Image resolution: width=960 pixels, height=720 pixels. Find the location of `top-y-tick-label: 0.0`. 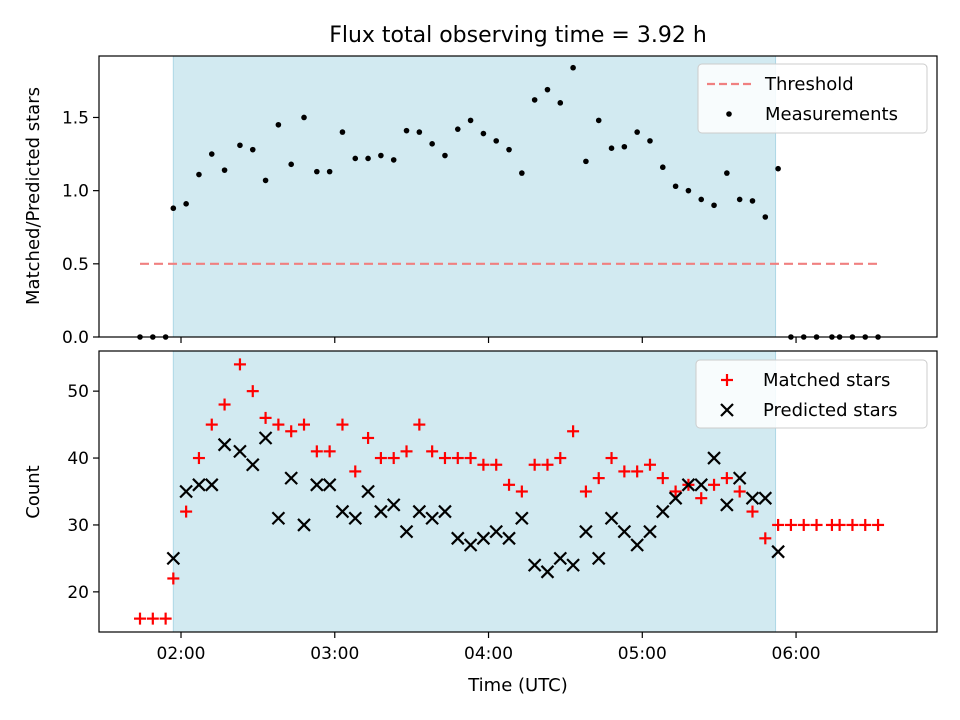

top-y-tick-label: 0.0 is located at coordinates (75, 338).